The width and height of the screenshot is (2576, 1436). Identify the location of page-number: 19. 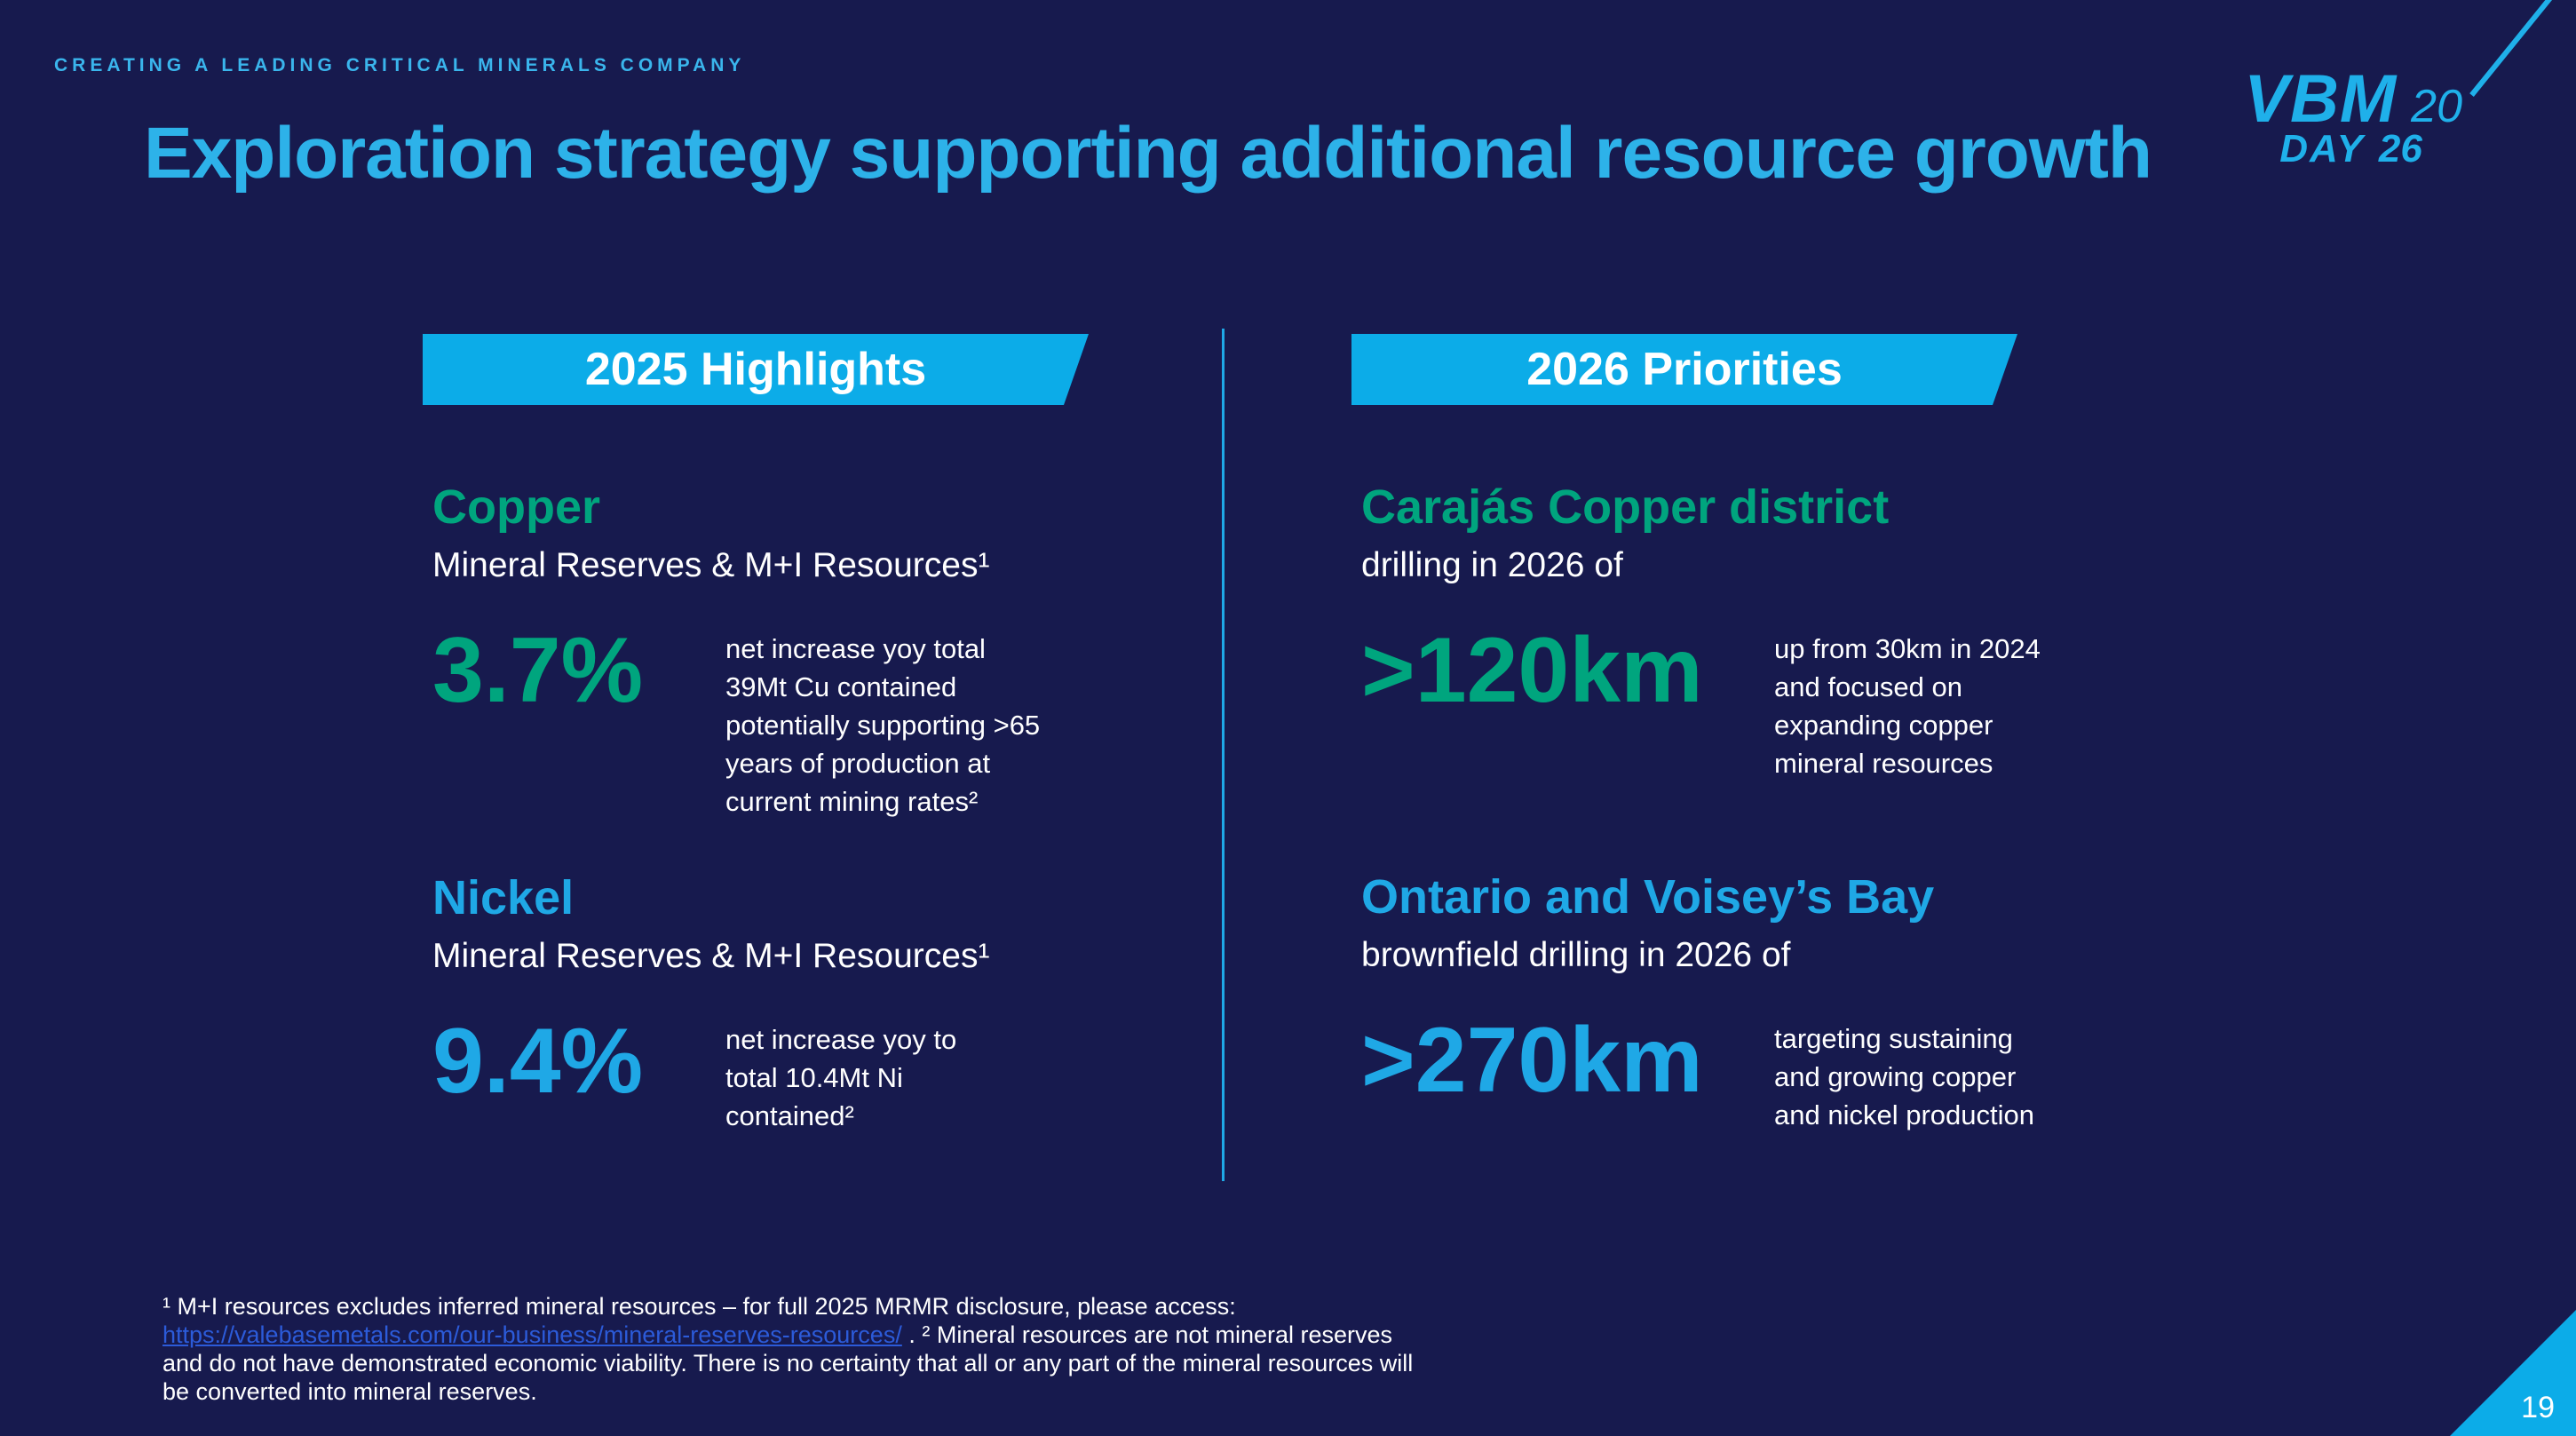
(2538, 1408).